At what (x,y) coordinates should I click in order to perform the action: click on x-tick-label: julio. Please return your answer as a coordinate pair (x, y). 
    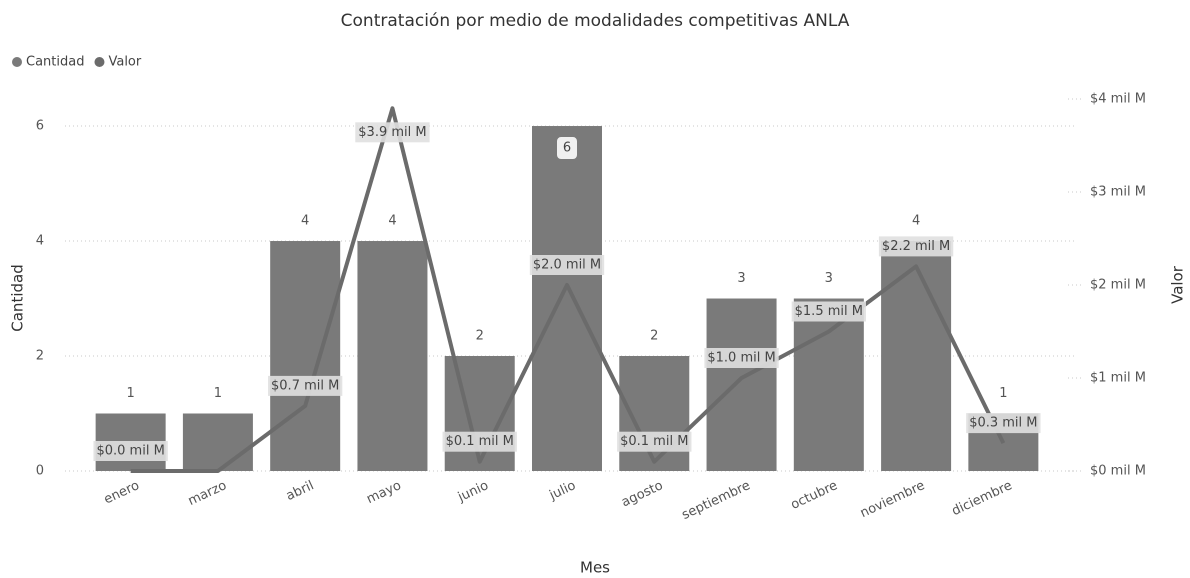
    Looking at the image, I should click on (562, 490).